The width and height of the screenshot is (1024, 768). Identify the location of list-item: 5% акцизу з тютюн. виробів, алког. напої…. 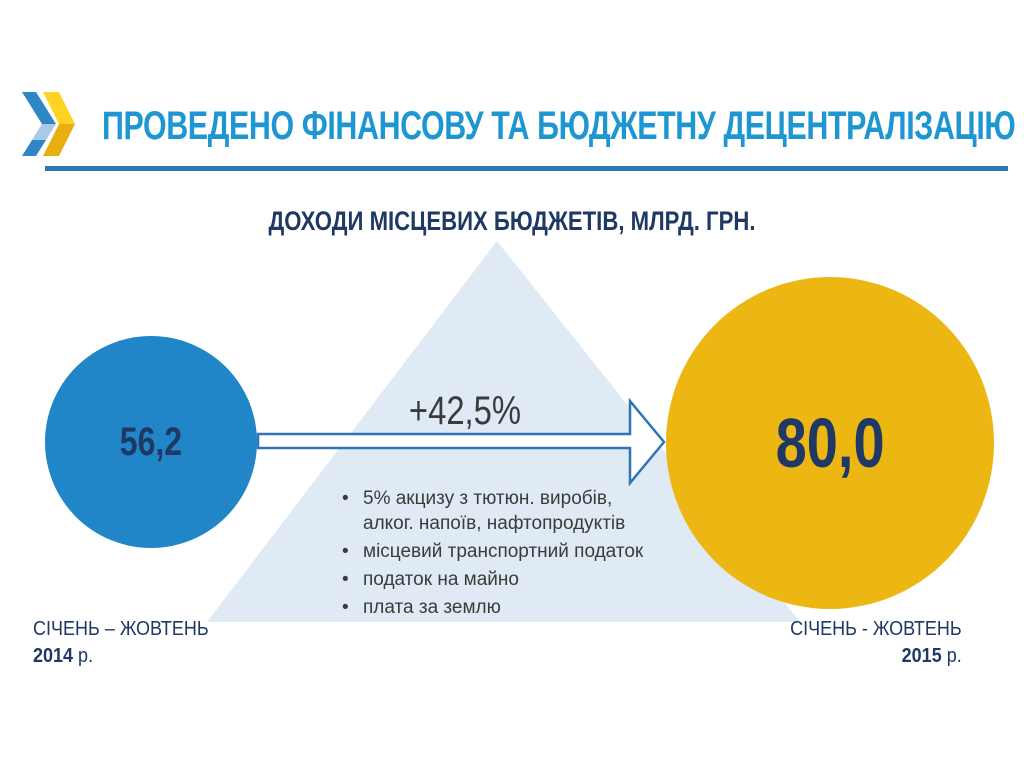
(493, 511).